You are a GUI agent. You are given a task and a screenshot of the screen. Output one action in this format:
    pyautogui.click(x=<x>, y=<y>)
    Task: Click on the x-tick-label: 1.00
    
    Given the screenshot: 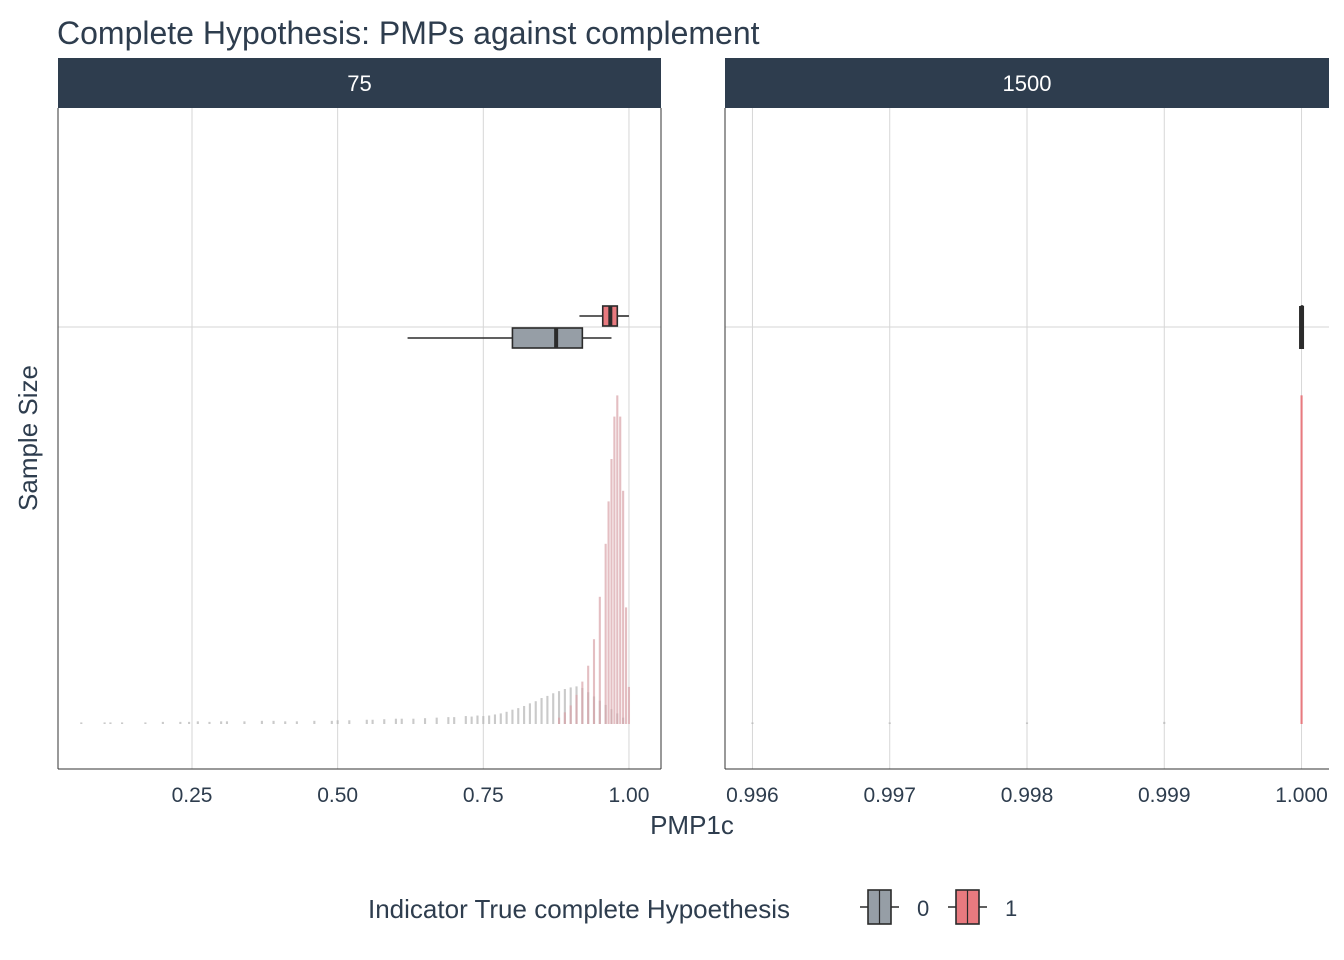 What is the action you would take?
    pyautogui.click(x=629, y=795)
    